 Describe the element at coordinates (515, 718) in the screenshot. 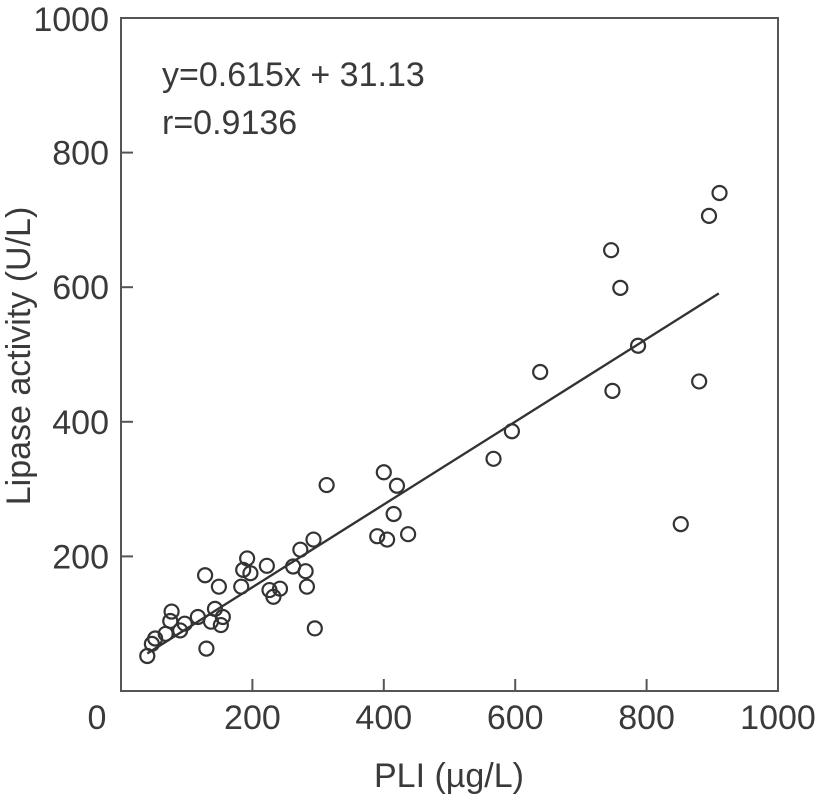

I see `x-tick-label: 600` at that location.